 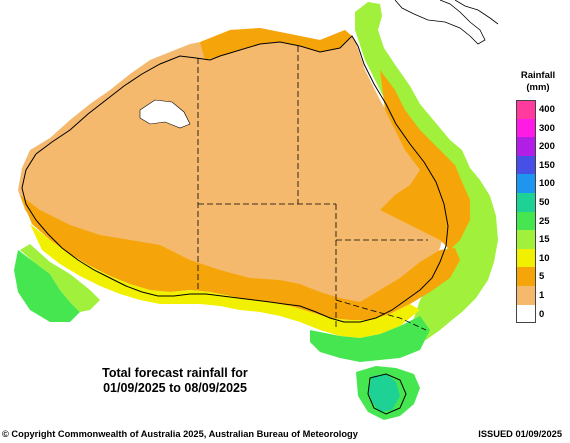 What do you see at coordinates (47, 286) in the screenshot?
I see `rain-zone-25-southwest` at bounding box center [47, 286].